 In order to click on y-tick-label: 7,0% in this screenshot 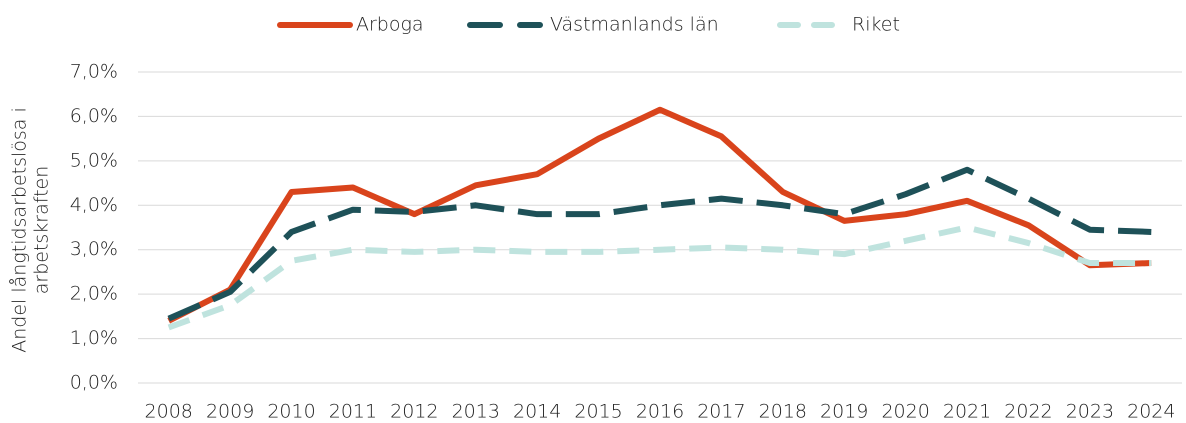, I will do `click(94, 72)`.